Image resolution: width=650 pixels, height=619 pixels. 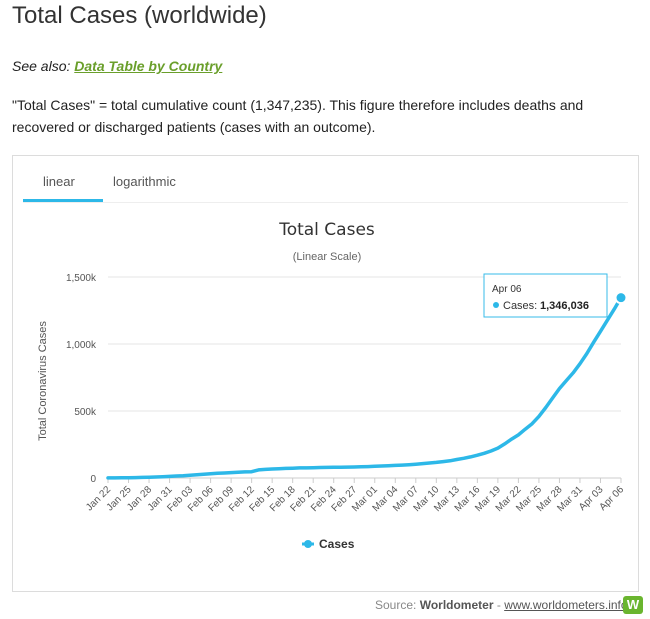 What do you see at coordinates (308, 544) in the screenshot?
I see `legend-marker` at bounding box center [308, 544].